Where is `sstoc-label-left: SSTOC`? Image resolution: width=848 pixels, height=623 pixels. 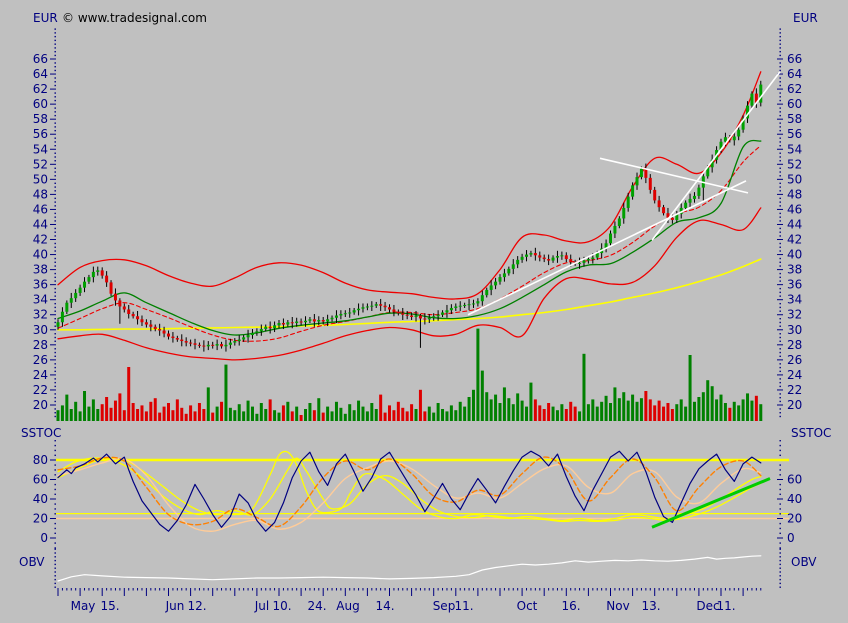 sstoc-label-left: SSTOC is located at coordinates (41, 433).